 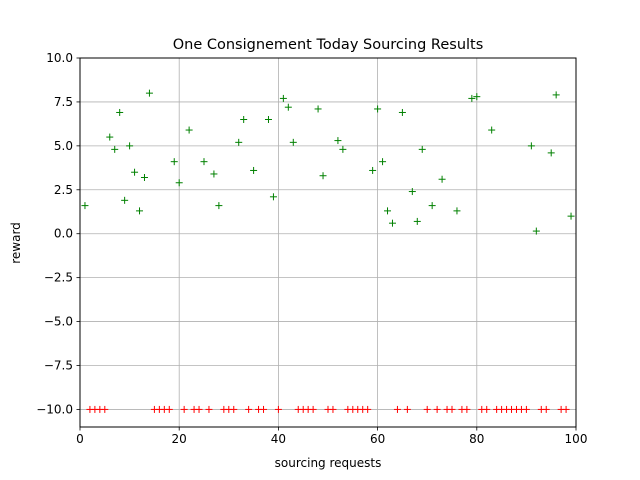 I want to click on x-tick-label: 20, so click(x=179, y=439).